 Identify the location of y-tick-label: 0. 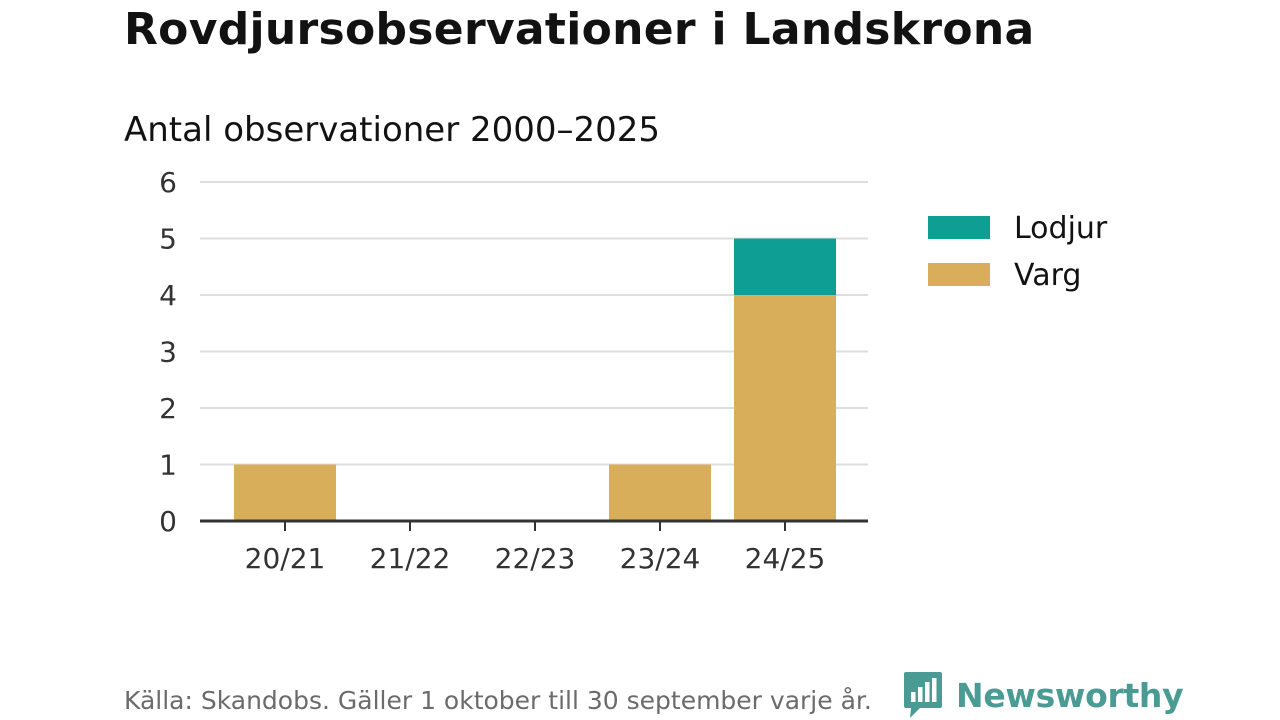
(168, 521).